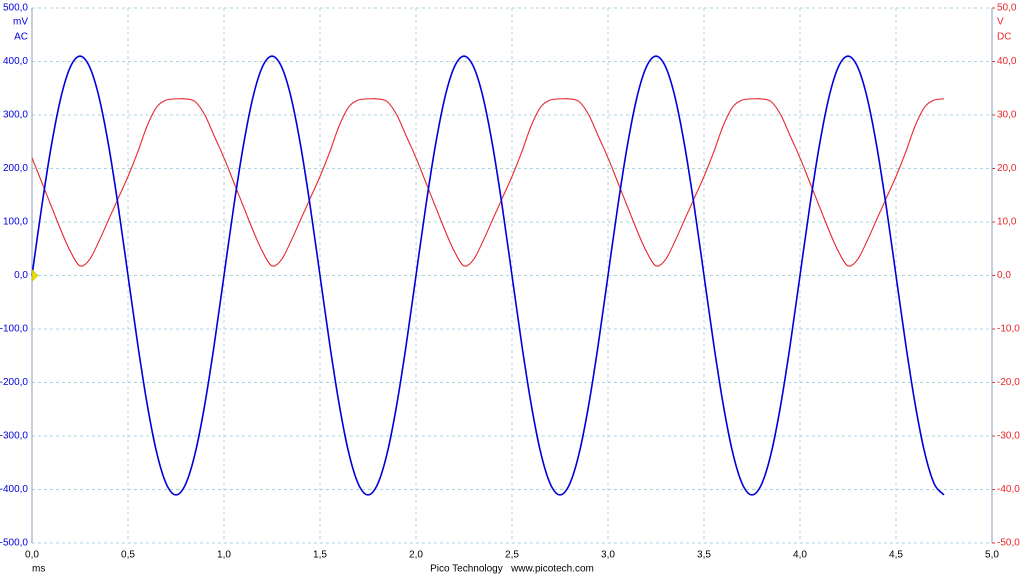 The image size is (1024, 576). Describe the element at coordinates (15, 8) in the screenshot. I see `y-tick-label: 500,0` at that location.